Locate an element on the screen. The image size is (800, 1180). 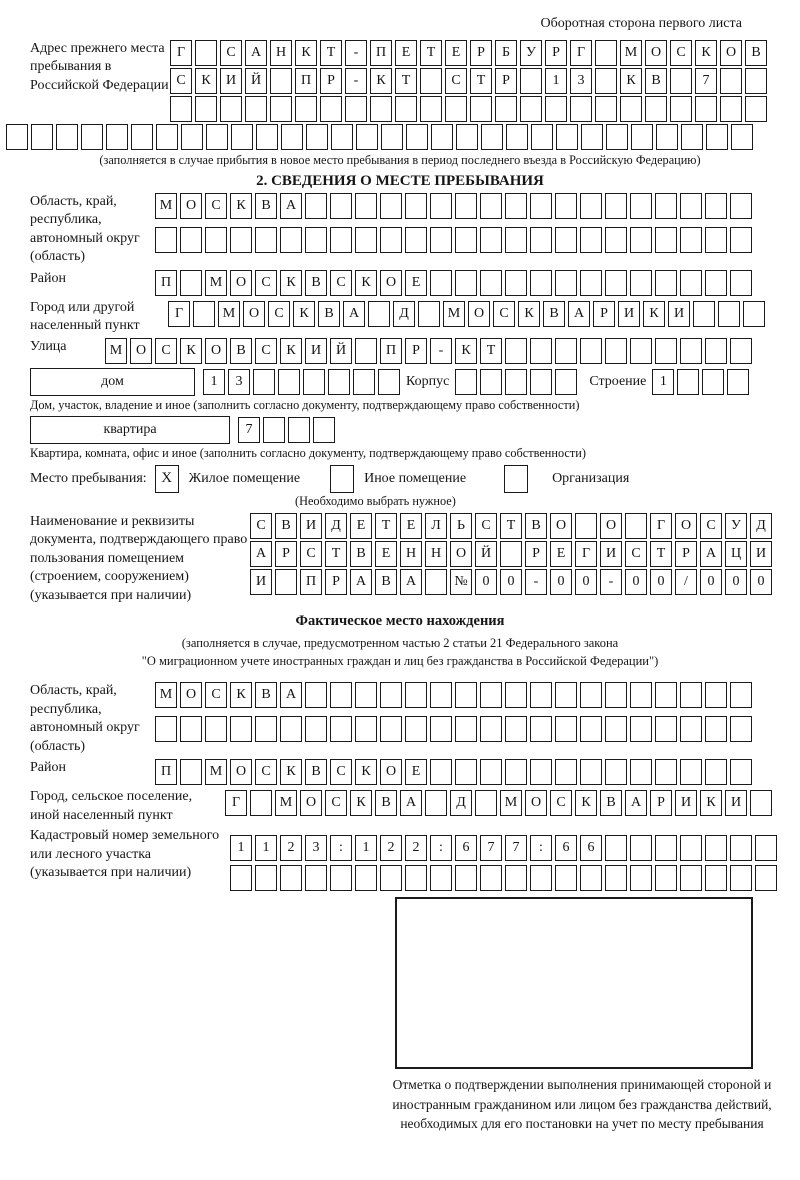
apartment-box-label: квартира is located at coordinates (130, 429).